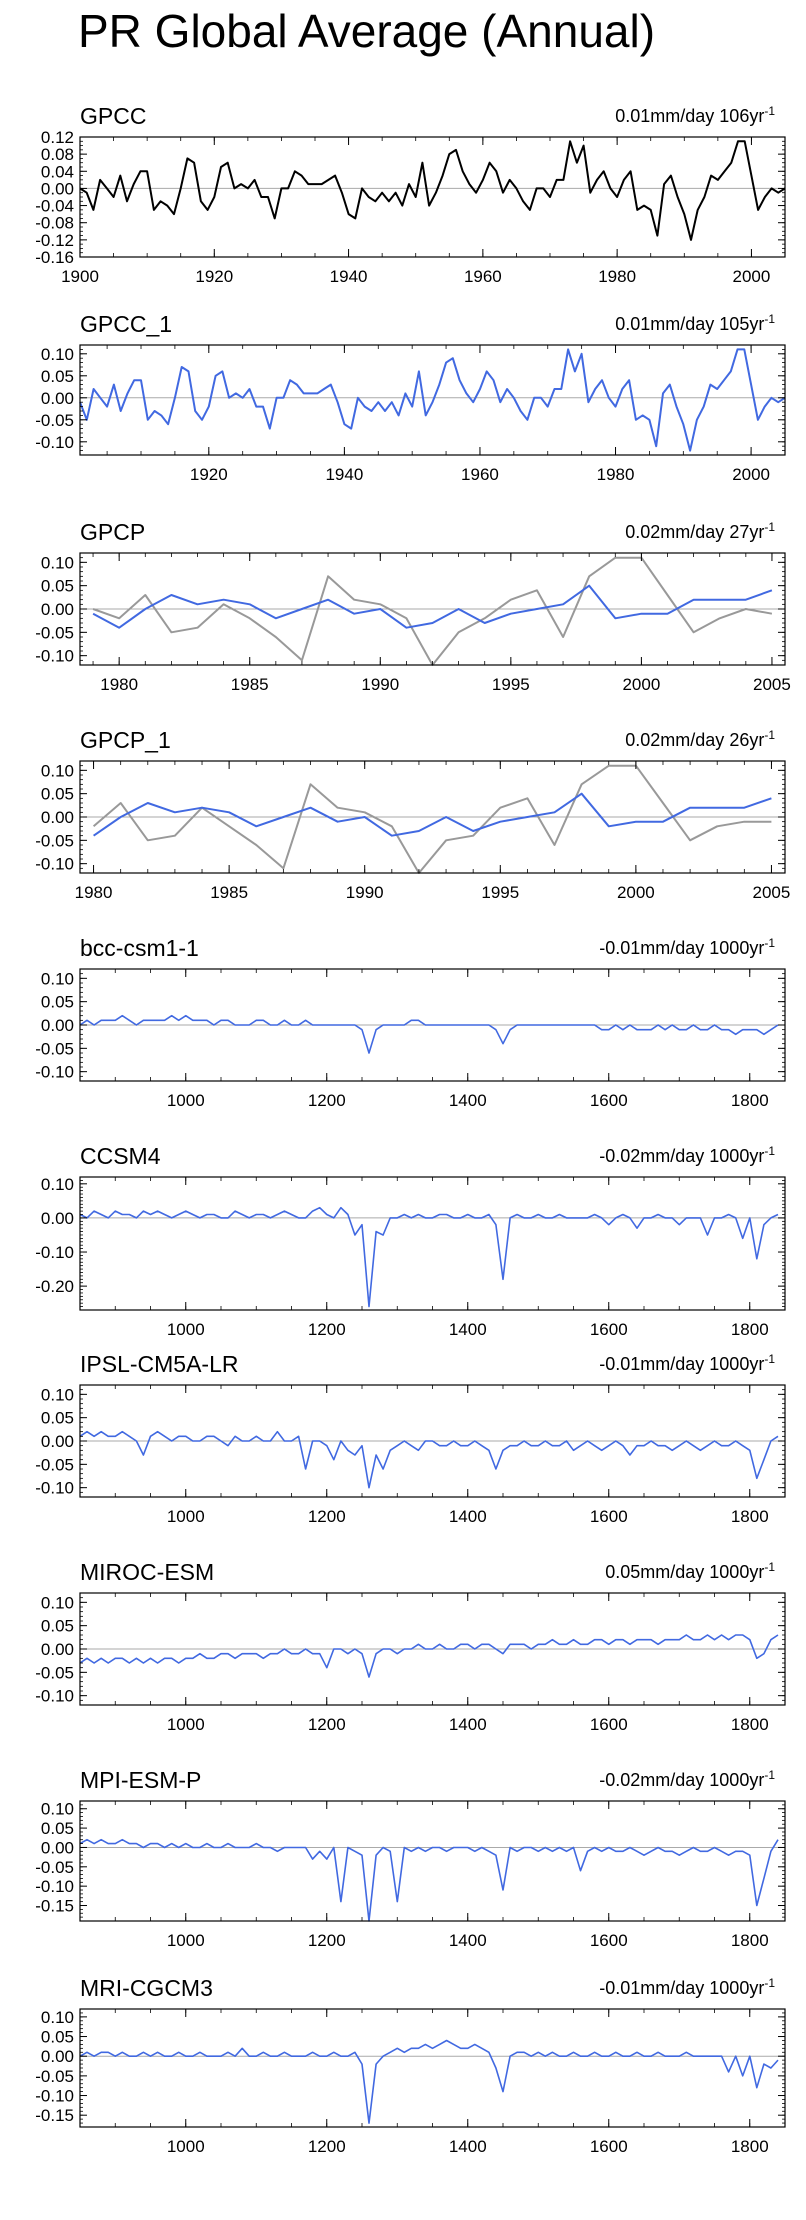 The height and width of the screenshot is (2220, 806). Describe the element at coordinates (146, 1988) in the screenshot. I see `panel-title: MRI-CGCM3` at that location.